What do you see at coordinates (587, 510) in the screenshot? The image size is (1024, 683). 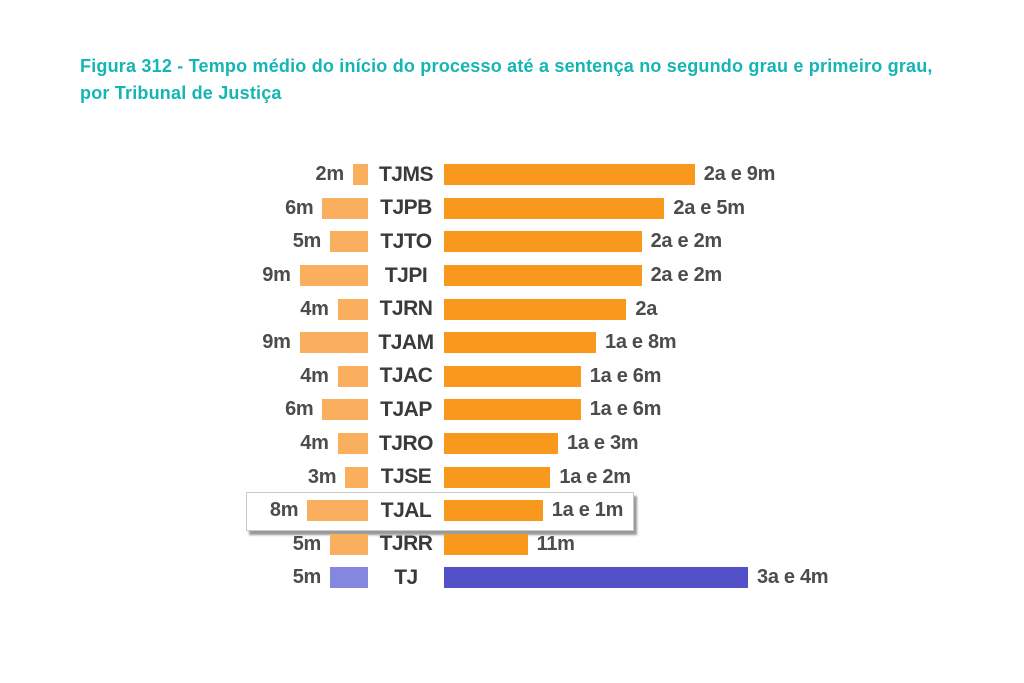 I see `right-duration-label: 1a e 1m` at bounding box center [587, 510].